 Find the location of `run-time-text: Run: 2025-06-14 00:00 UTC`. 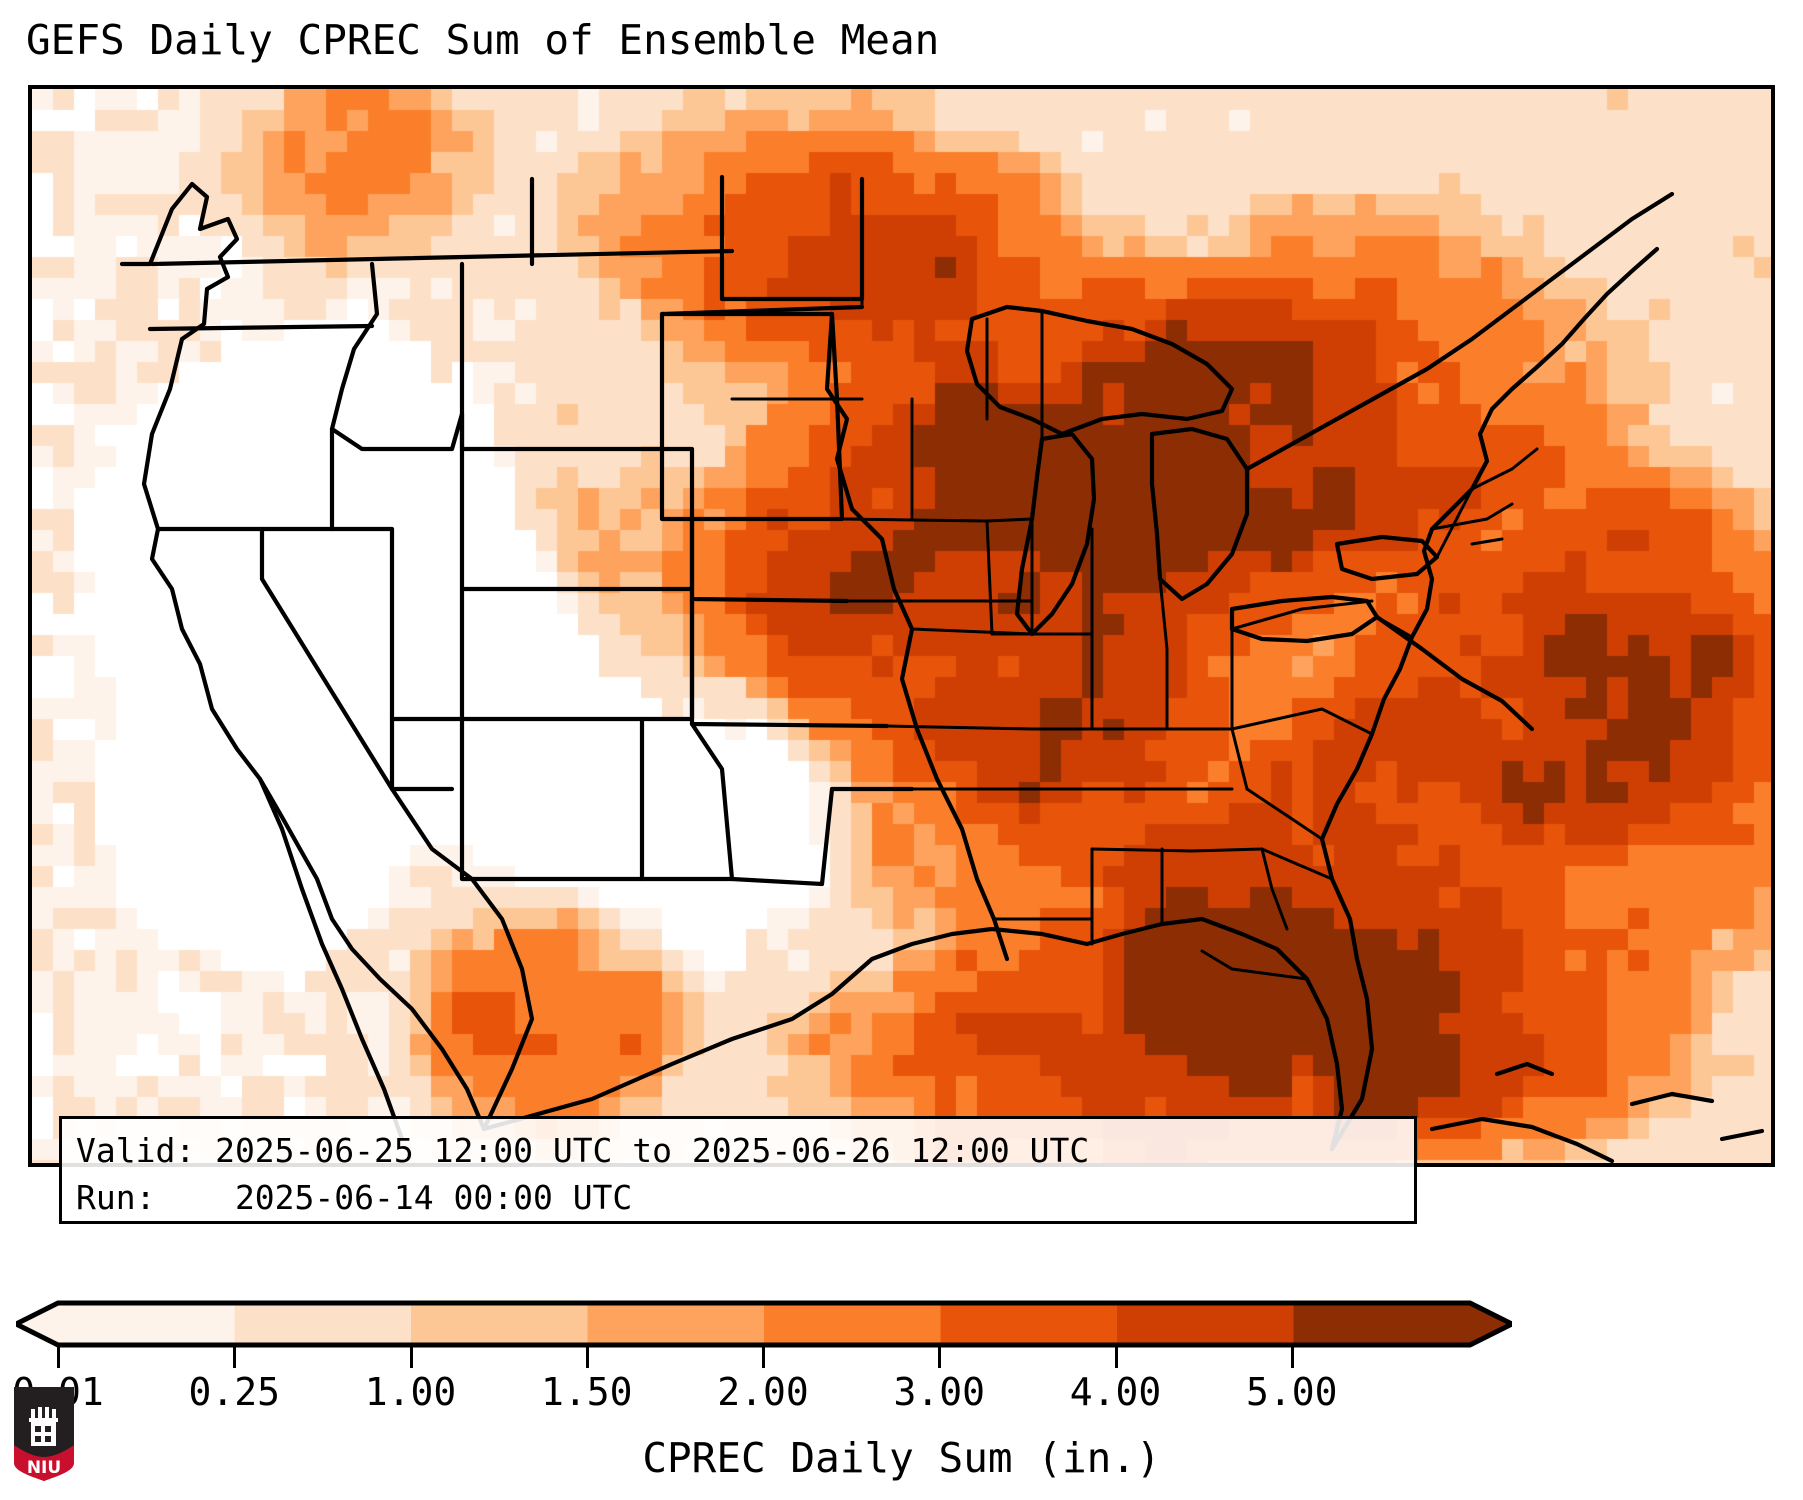

run-time-text: Run: 2025-06-14 00:00 UTC is located at coordinates (354, 1197).